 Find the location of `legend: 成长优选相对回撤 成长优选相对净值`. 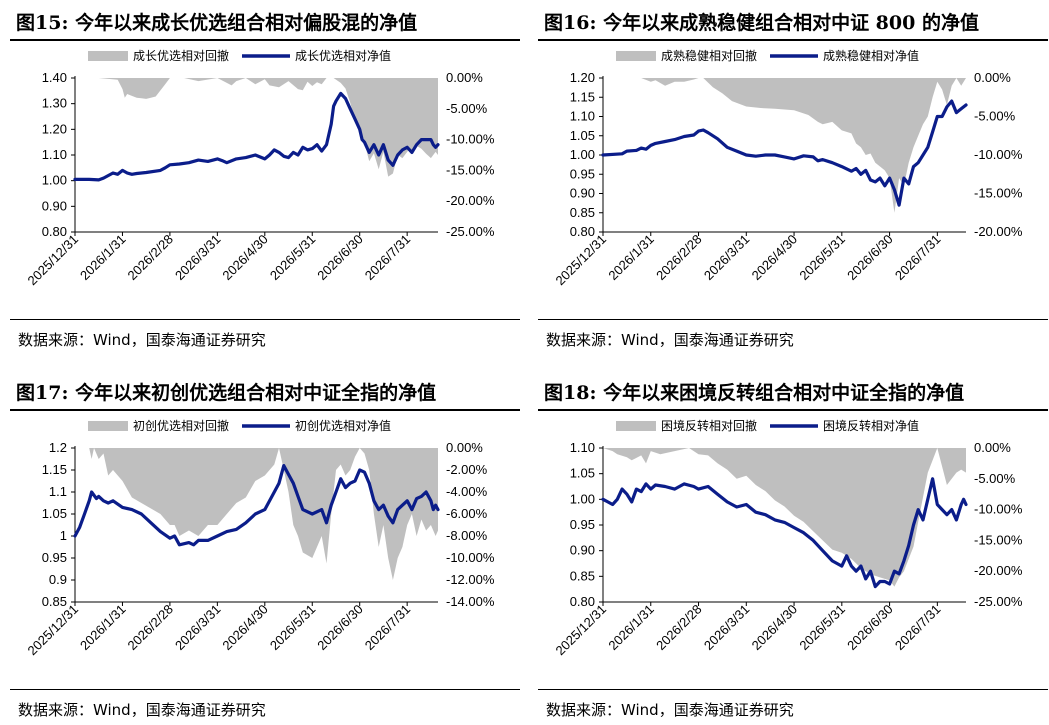

legend: 成长优选相对回撤 成长优选相对净值 is located at coordinates (239, 55).